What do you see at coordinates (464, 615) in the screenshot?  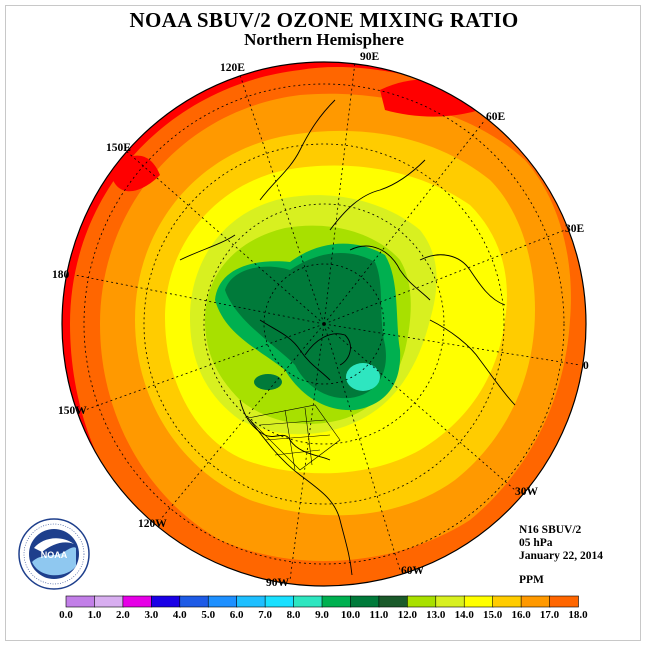 I see `colorbar-tick-label: 14.0` at bounding box center [464, 615].